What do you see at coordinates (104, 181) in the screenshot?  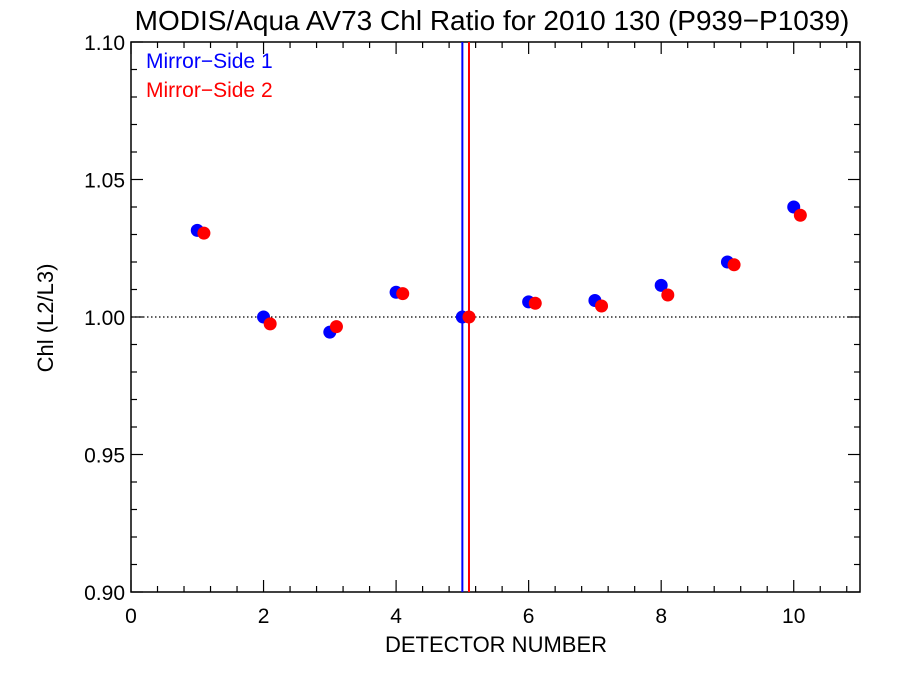 I see `y-tick-label: 1.05` at bounding box center [104, 181].